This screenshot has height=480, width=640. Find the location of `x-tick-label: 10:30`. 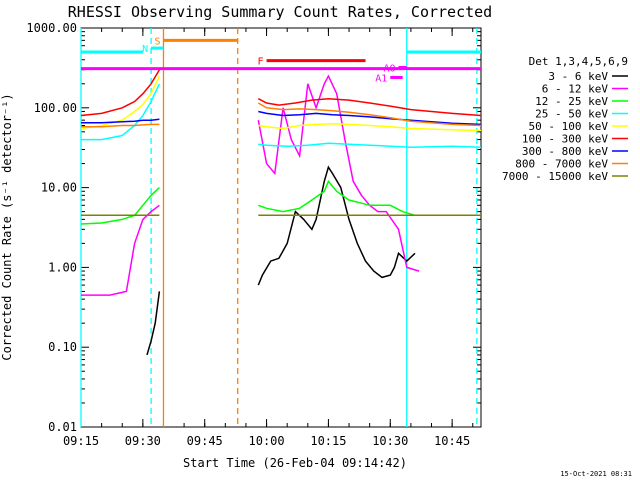

x-tick-label: 10:30 is located at coordinates (390, 441).